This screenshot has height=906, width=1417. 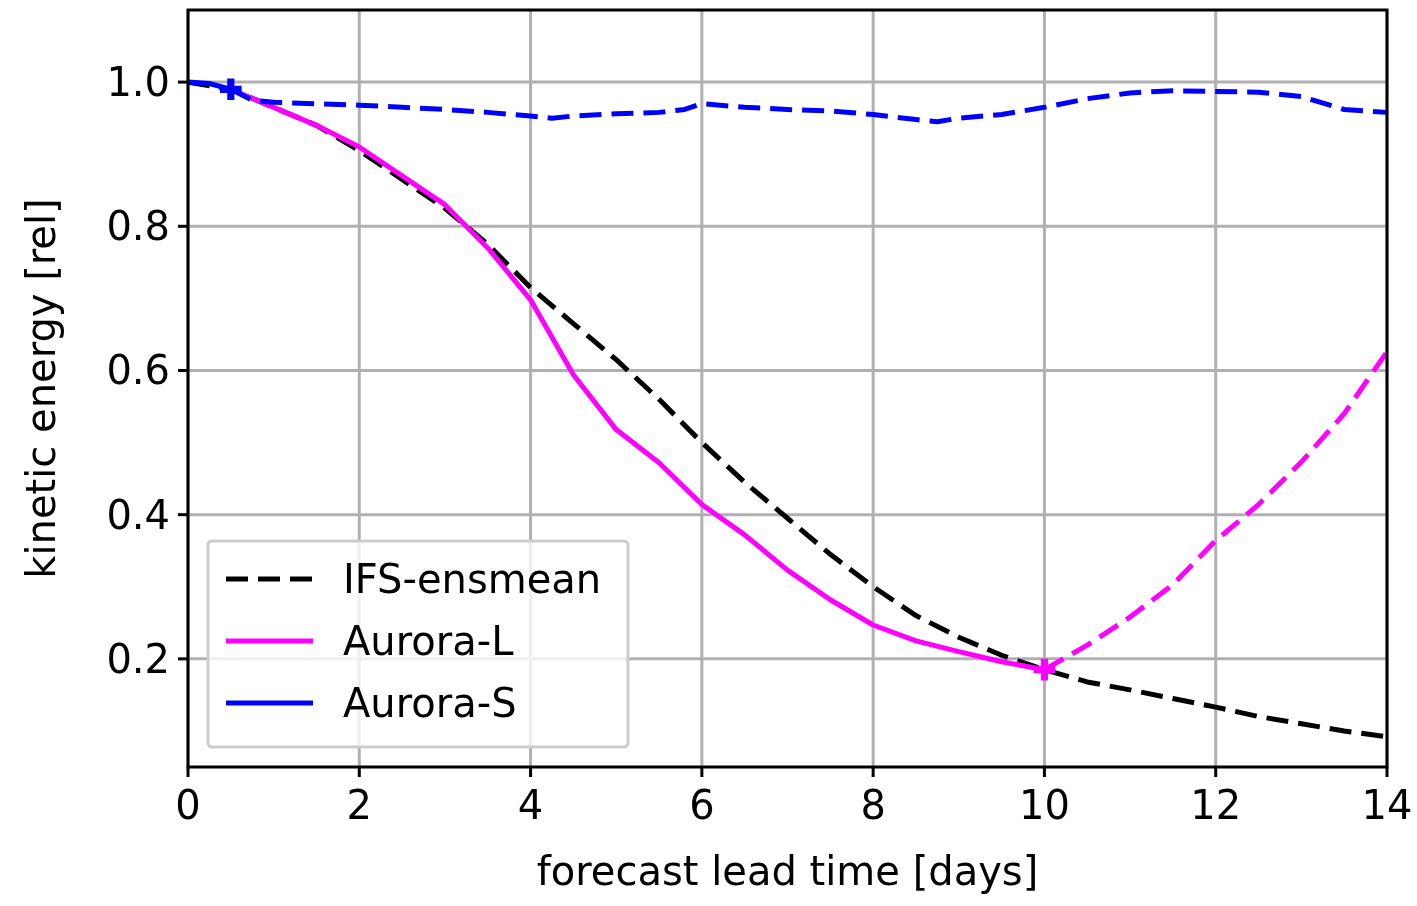 I want to click on x-tick-label: 10, so click(x=1044, y=805).